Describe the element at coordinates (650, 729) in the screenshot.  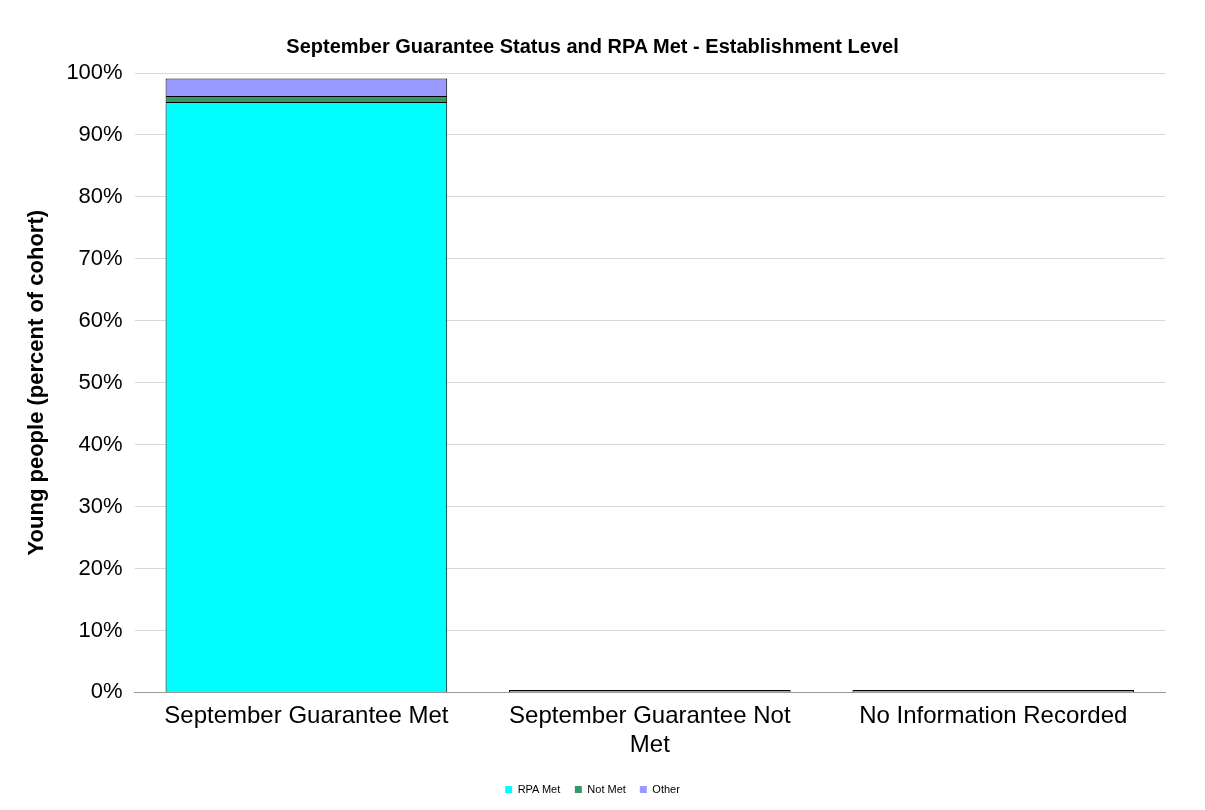
I see `x-tick-label: September Guarantee Not Met` at that location.